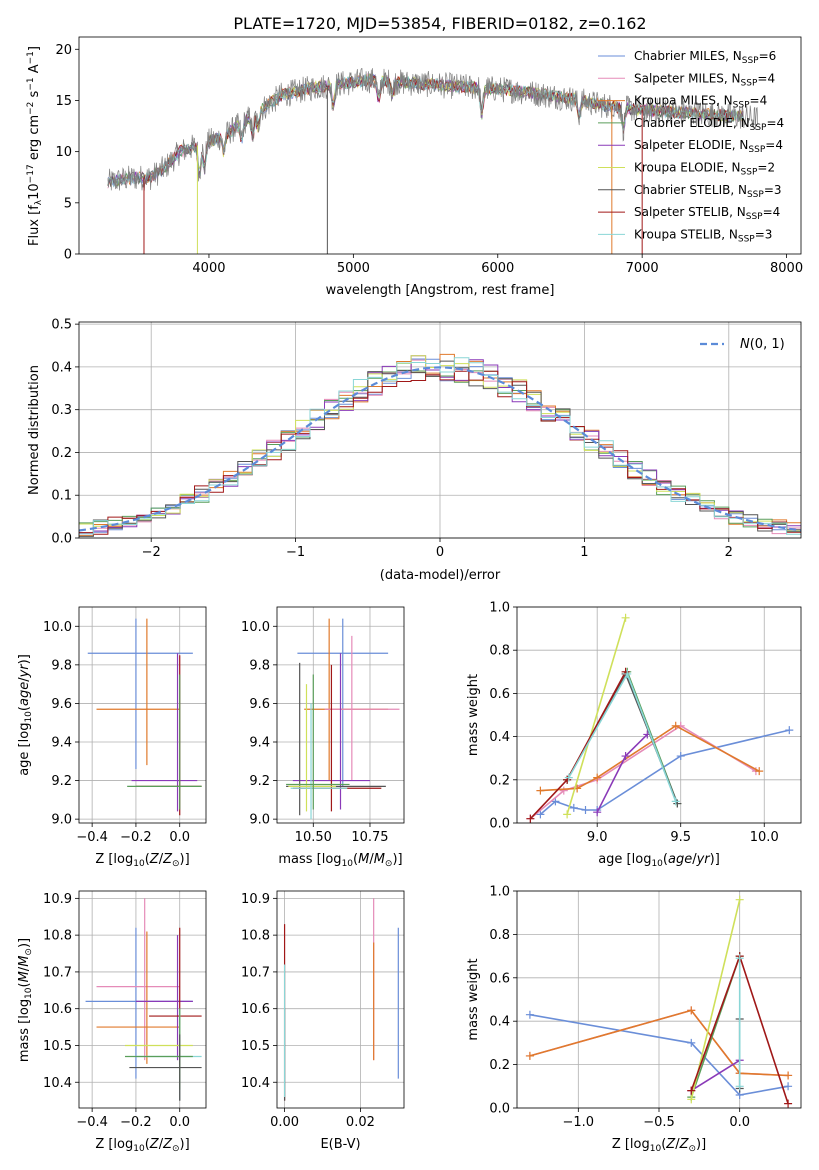  I want to click on x-axis-label: mass [log10(M/M⊙)], so click(340, 860).